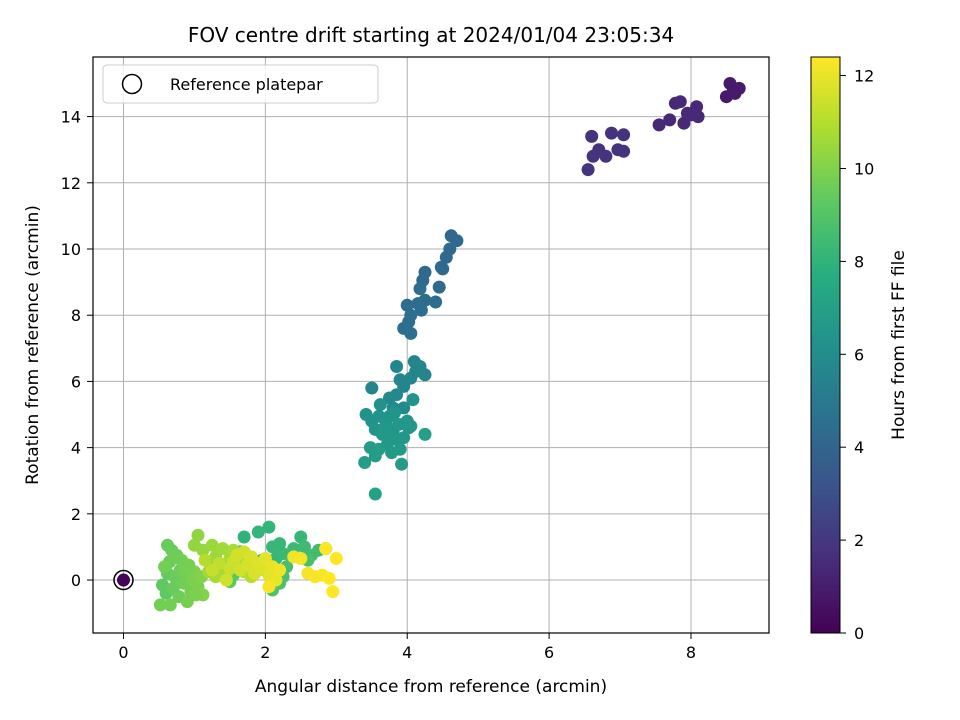 This screenshot has height=720, width=960. What do you see at coordinates (825, 345) in the screenshot?
I see `colorbar` at bounding box center [825, 345].